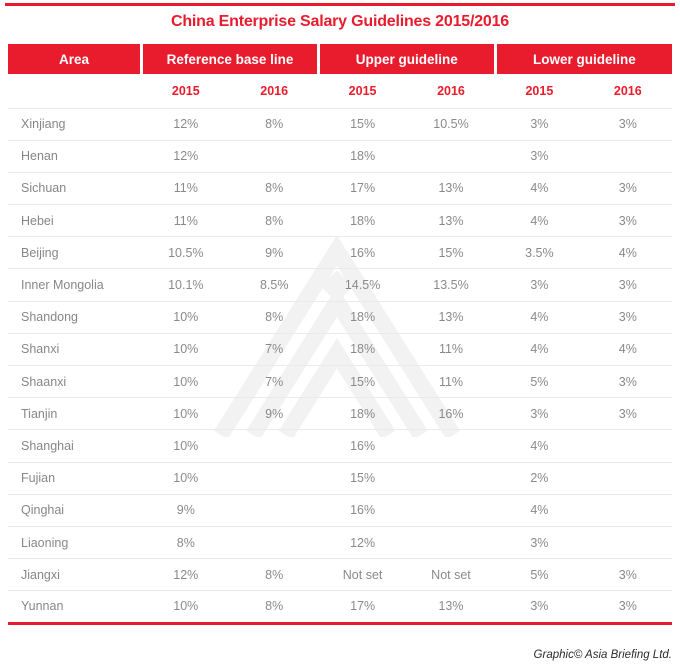 The height and width of the screenshot is (670, 680). Describe the element at coordinates (340, 350) in the screenshot. I see `table-row: Shanxi 10% 7% 18% 11% 4% 4%` at that location.